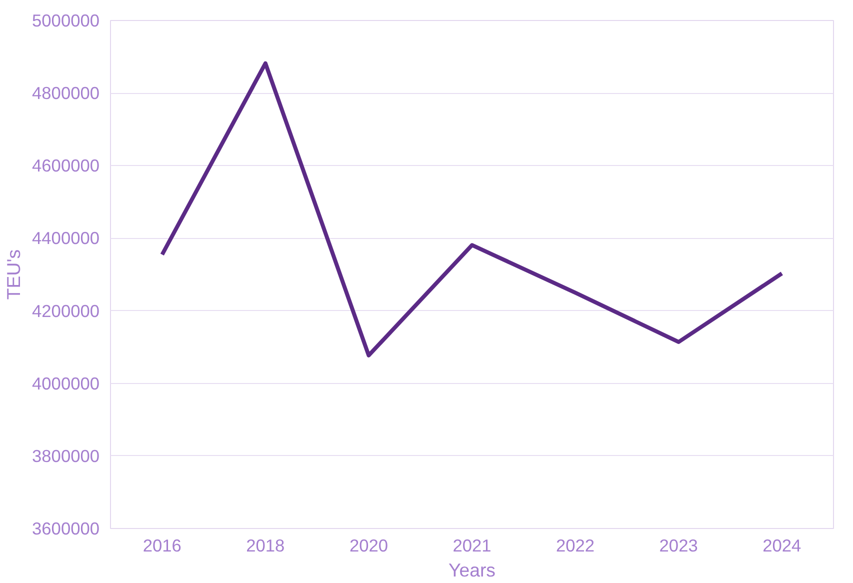  What do you see at coordinates (66, 383) in the screenshot?
I see `y-tick-label: 4000000` at bounding box center [66, 383].